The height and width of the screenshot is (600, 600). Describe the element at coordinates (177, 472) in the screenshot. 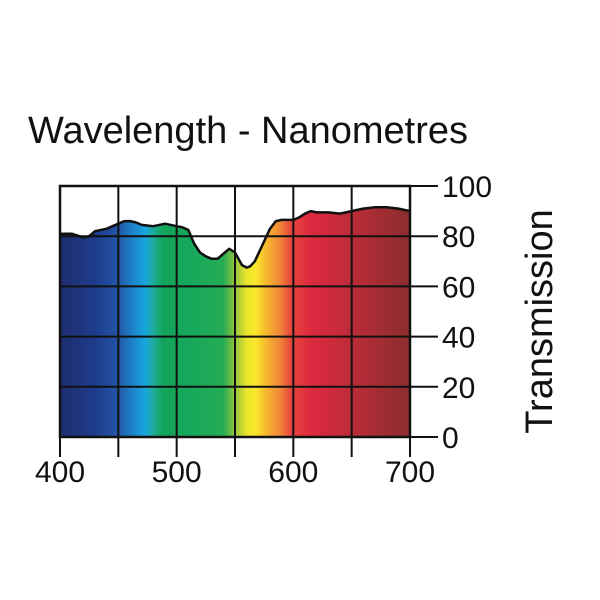

I see `x-tick-label: 500` at that location.